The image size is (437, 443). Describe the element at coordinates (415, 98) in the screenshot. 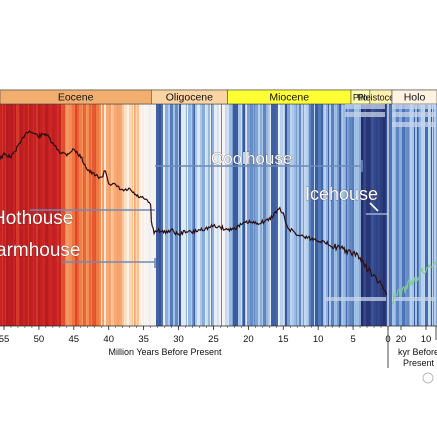

I see `epoch-label-holo: Holo` at that location.